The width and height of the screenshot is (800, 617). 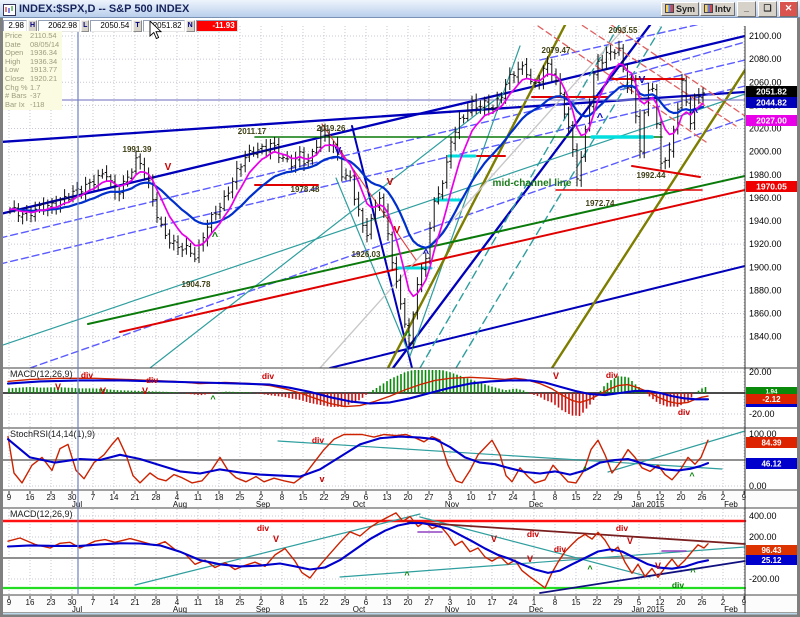 I want to click on svg-text: 23, so click(x=51, y=497).